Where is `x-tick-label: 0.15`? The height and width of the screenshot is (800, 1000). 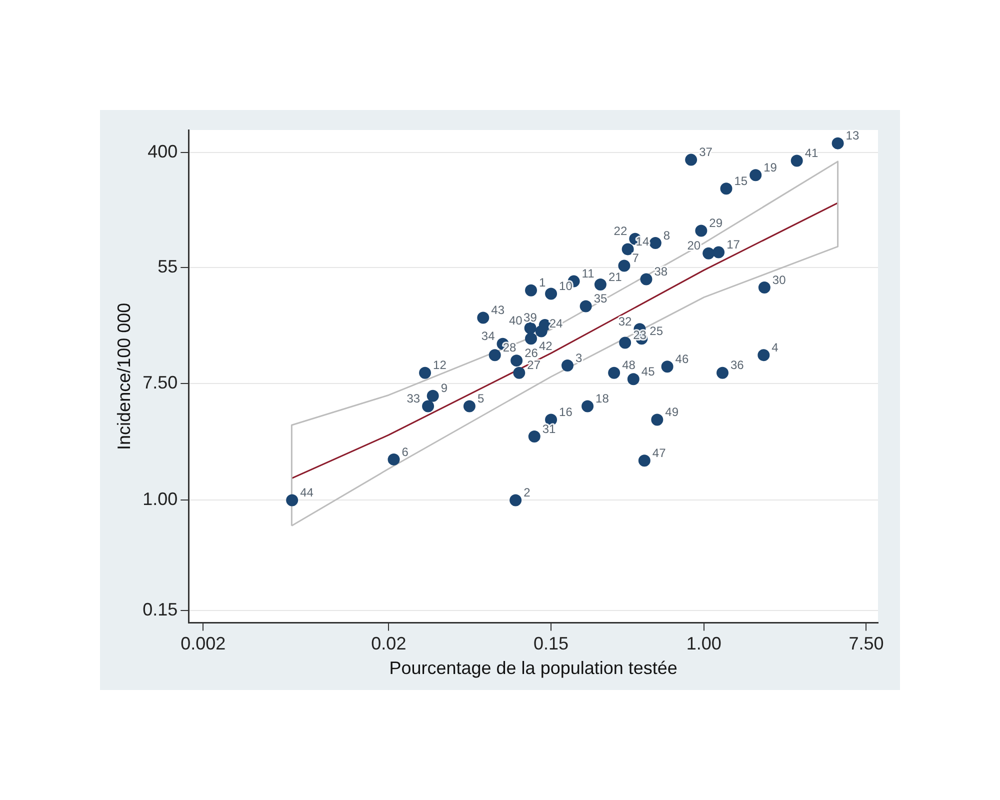
x-tick-label: 0.15 is located at coordinates (551, 644).